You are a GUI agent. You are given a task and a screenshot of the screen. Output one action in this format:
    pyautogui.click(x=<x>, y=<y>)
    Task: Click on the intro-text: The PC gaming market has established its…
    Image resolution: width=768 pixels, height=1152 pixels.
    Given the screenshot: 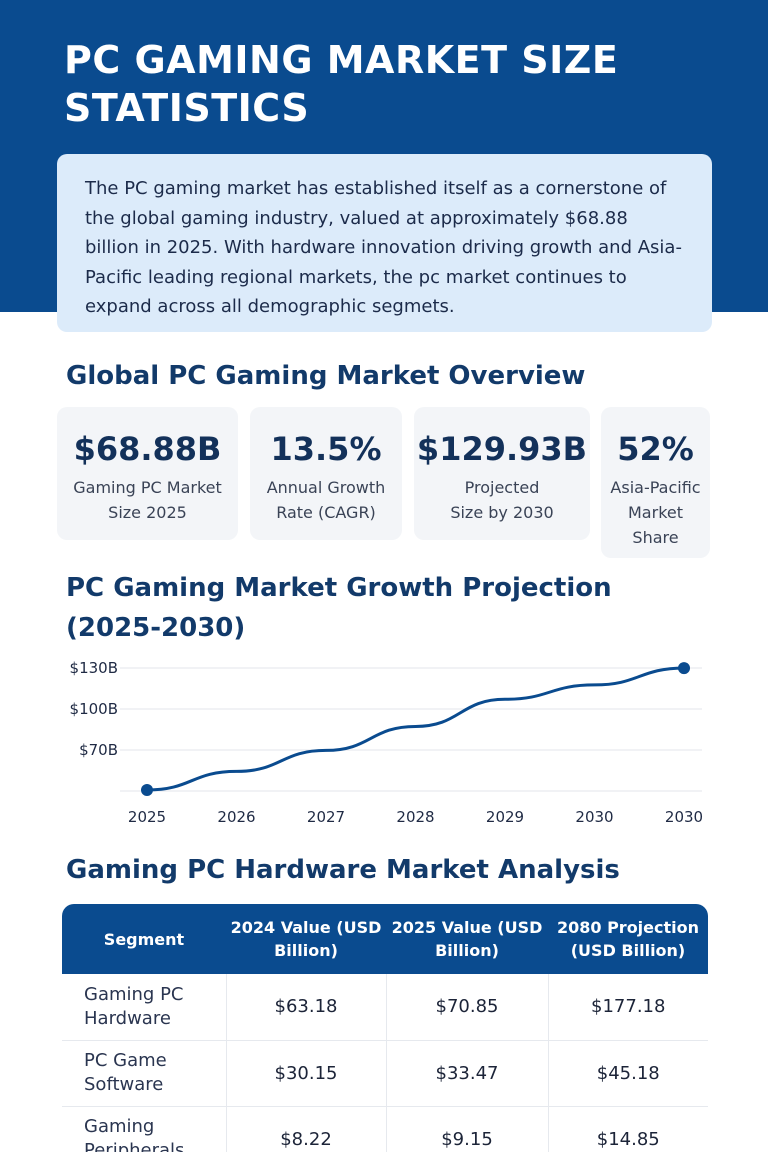 What is the action you would take?
    pyautogui.click(x=384, y=243)
    